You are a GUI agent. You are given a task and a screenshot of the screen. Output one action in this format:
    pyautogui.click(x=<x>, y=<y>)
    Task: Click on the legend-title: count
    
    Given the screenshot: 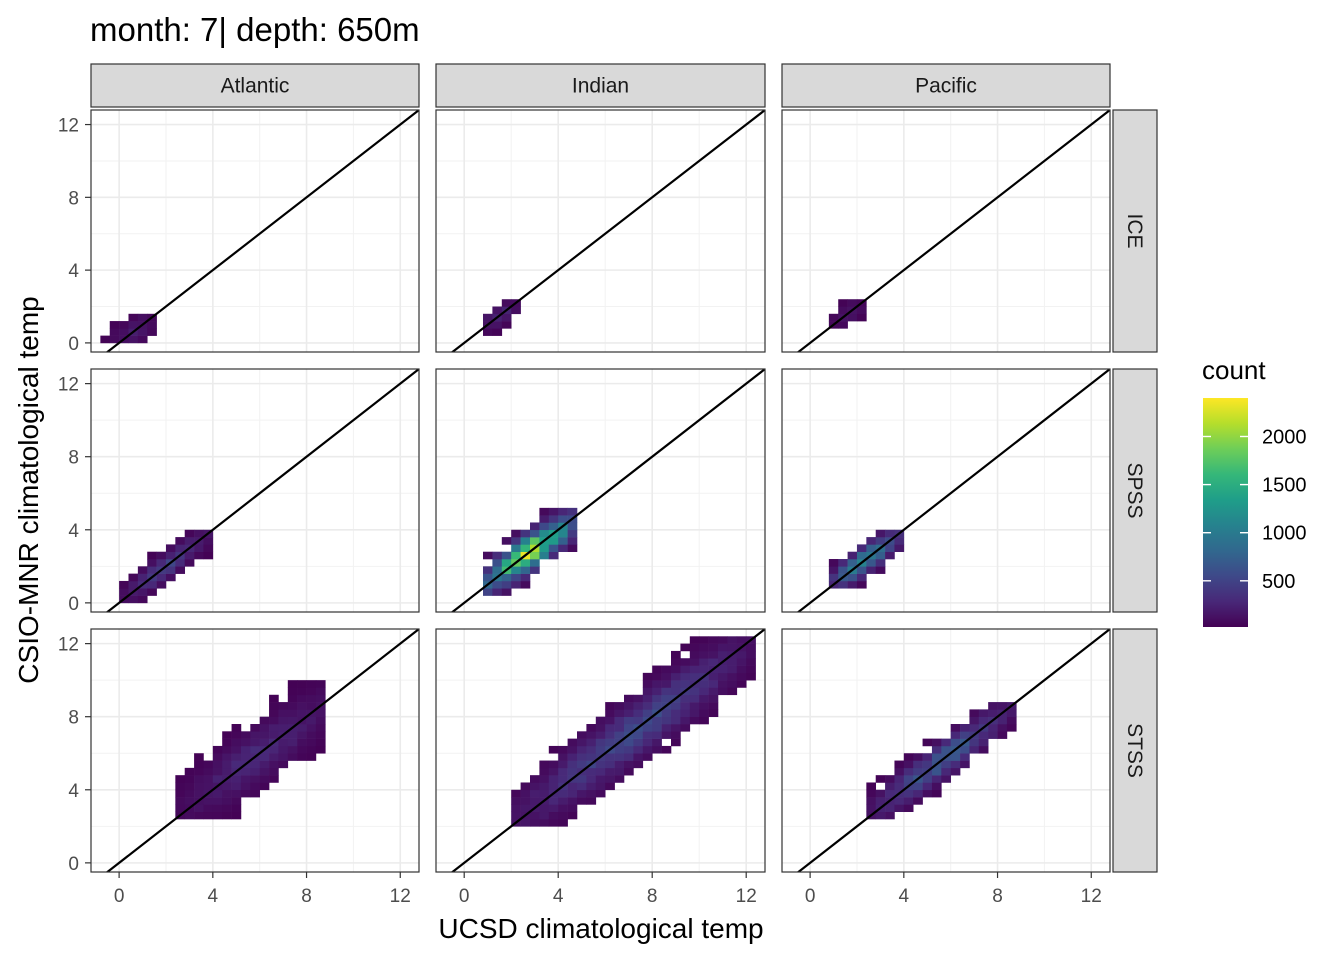 What is the action you would take?
    pyautogui.click(x=1234, y=370)
    